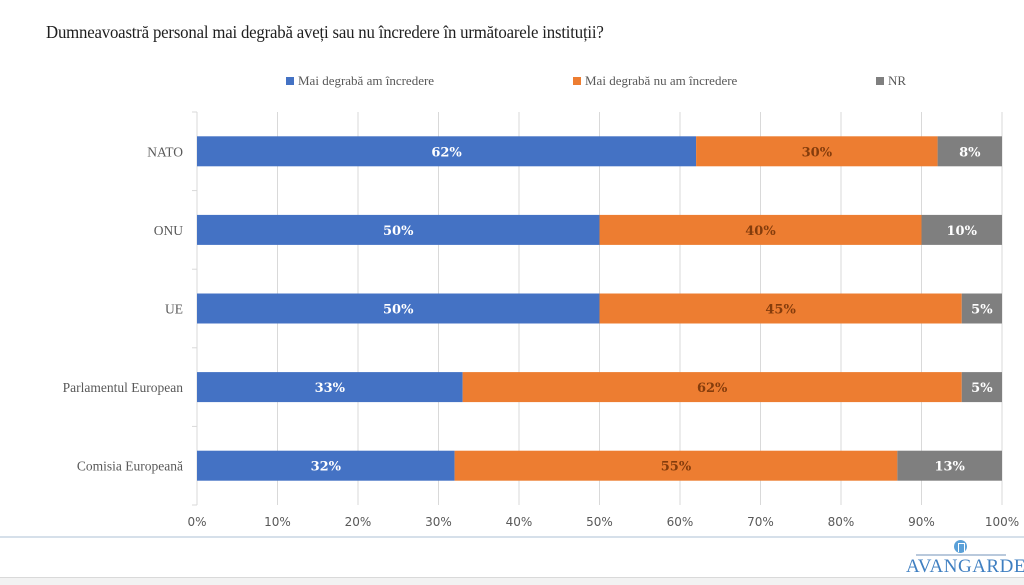  I want to click on legend-swatch-nr, so click(880, 81).